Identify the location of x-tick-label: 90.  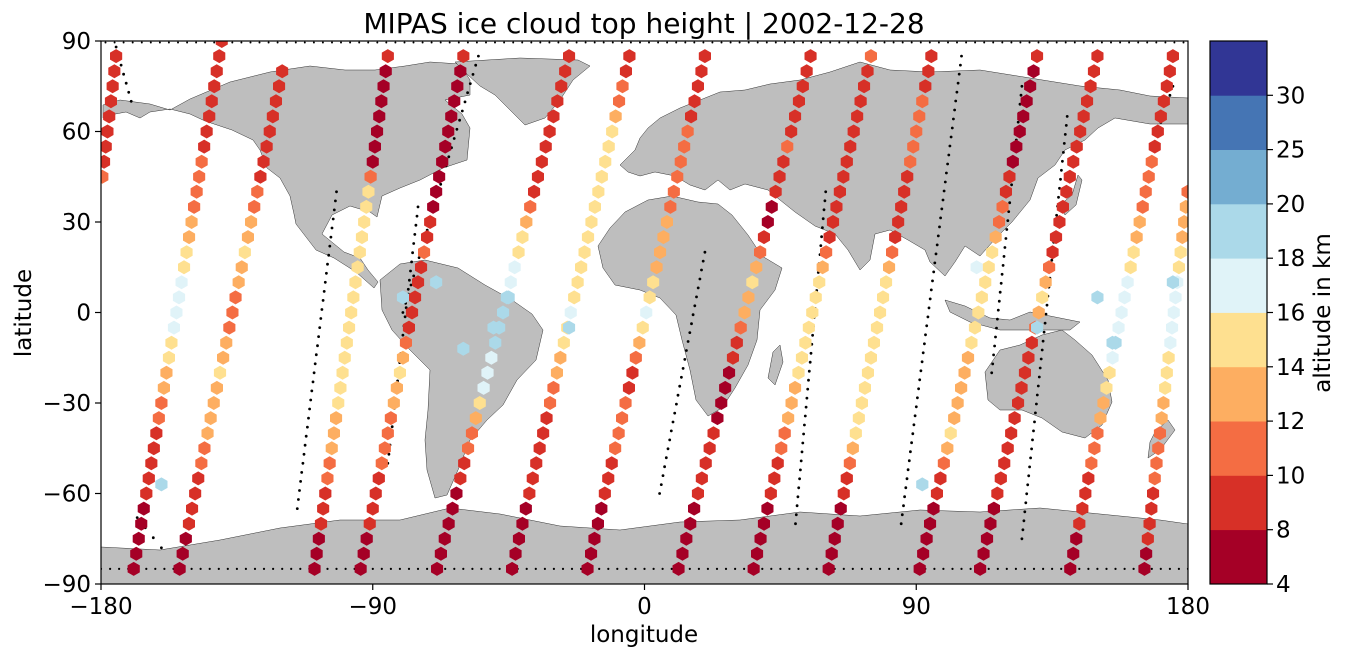
(916, 607).